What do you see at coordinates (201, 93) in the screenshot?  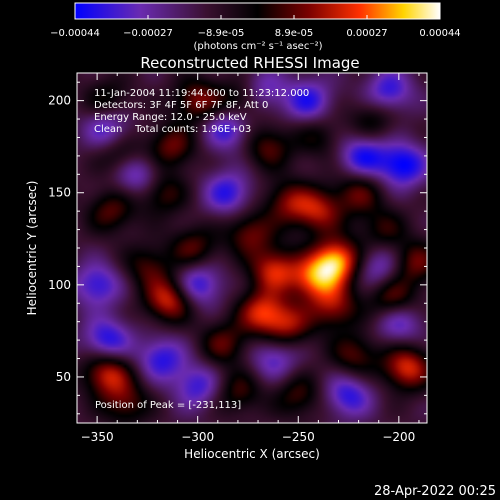 I see `time-range-label: 11-Jan-2004 11:19:44.000 to 11:23:12.000` at bounding box center [201, 93].